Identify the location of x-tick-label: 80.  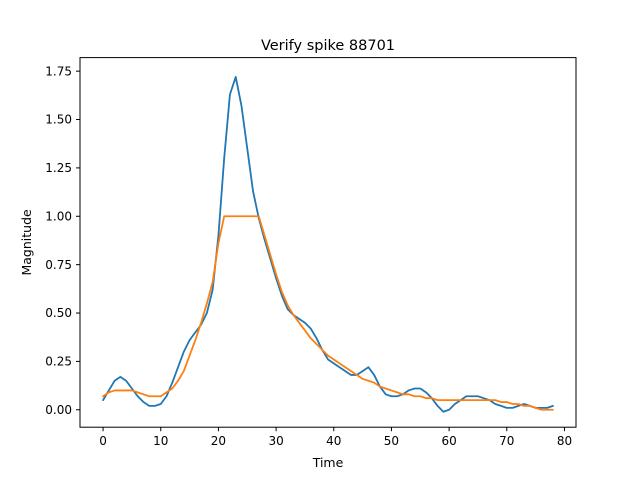
(564, 441).